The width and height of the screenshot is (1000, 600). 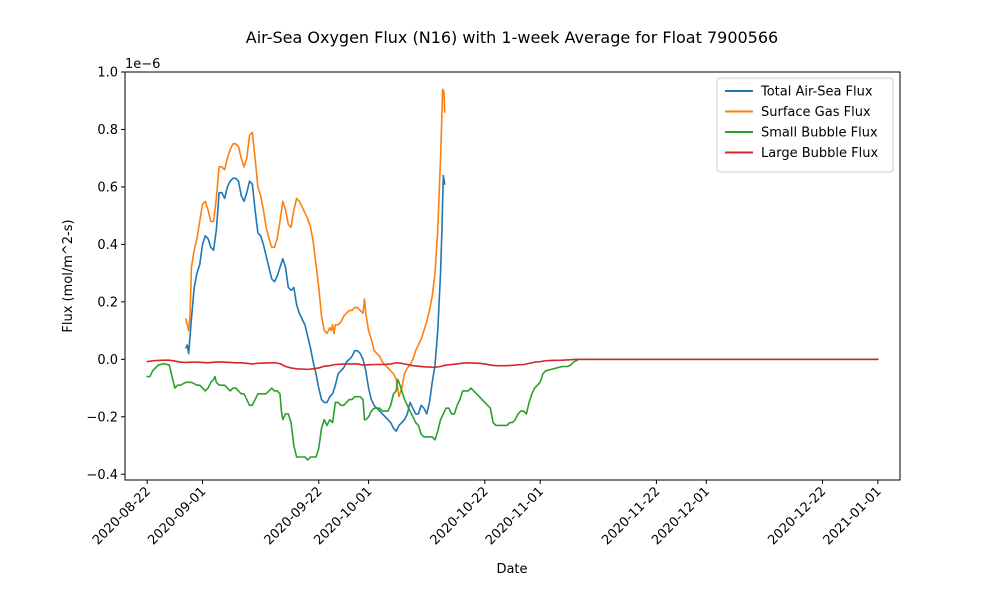 What do you see at coordinates (515, 516) in the screenshot?
I see `x-tick-label: 2020-11-01` at bounding box center [515, 516].